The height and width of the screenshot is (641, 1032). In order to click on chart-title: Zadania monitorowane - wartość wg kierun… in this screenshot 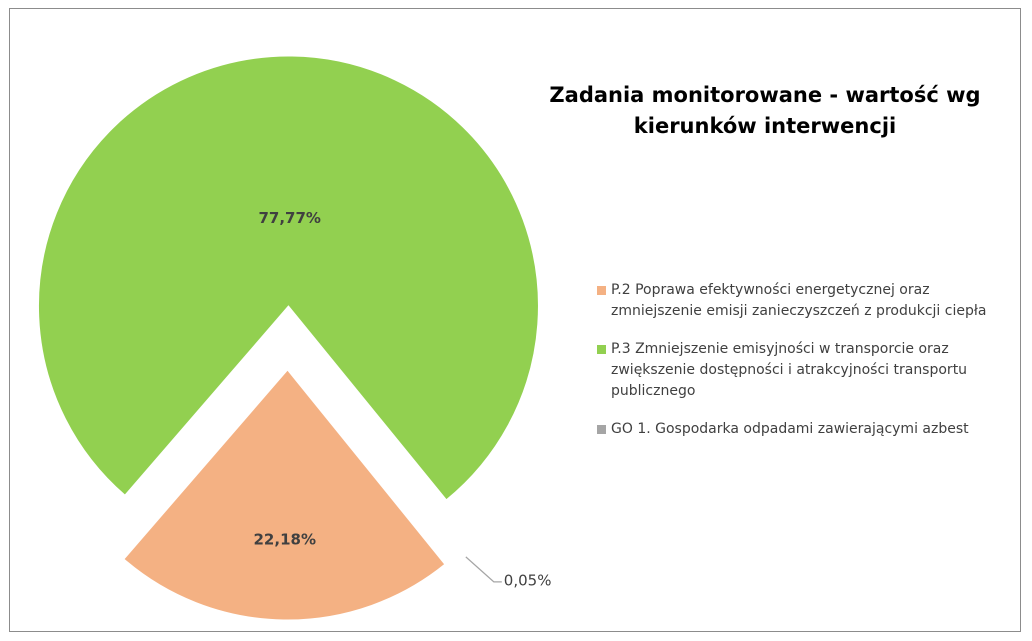, I will do `click(765, 110)`.